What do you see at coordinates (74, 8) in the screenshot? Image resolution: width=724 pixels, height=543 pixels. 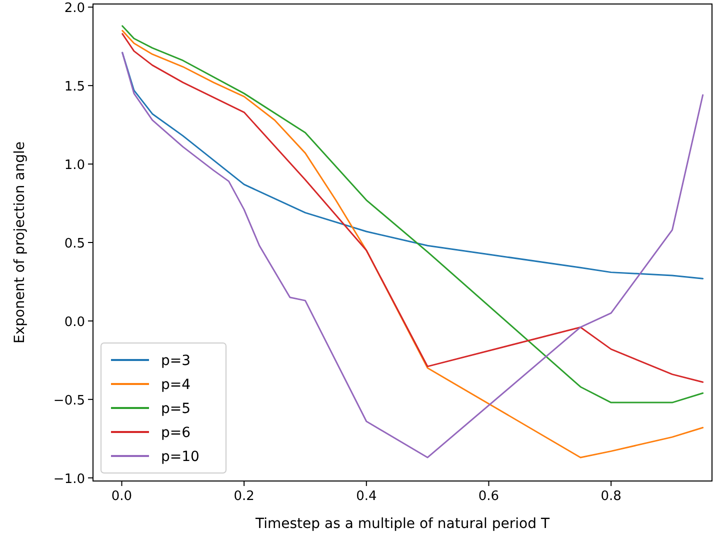 I see `y-tick-label: 2.0` at bounding box center [74, 8].